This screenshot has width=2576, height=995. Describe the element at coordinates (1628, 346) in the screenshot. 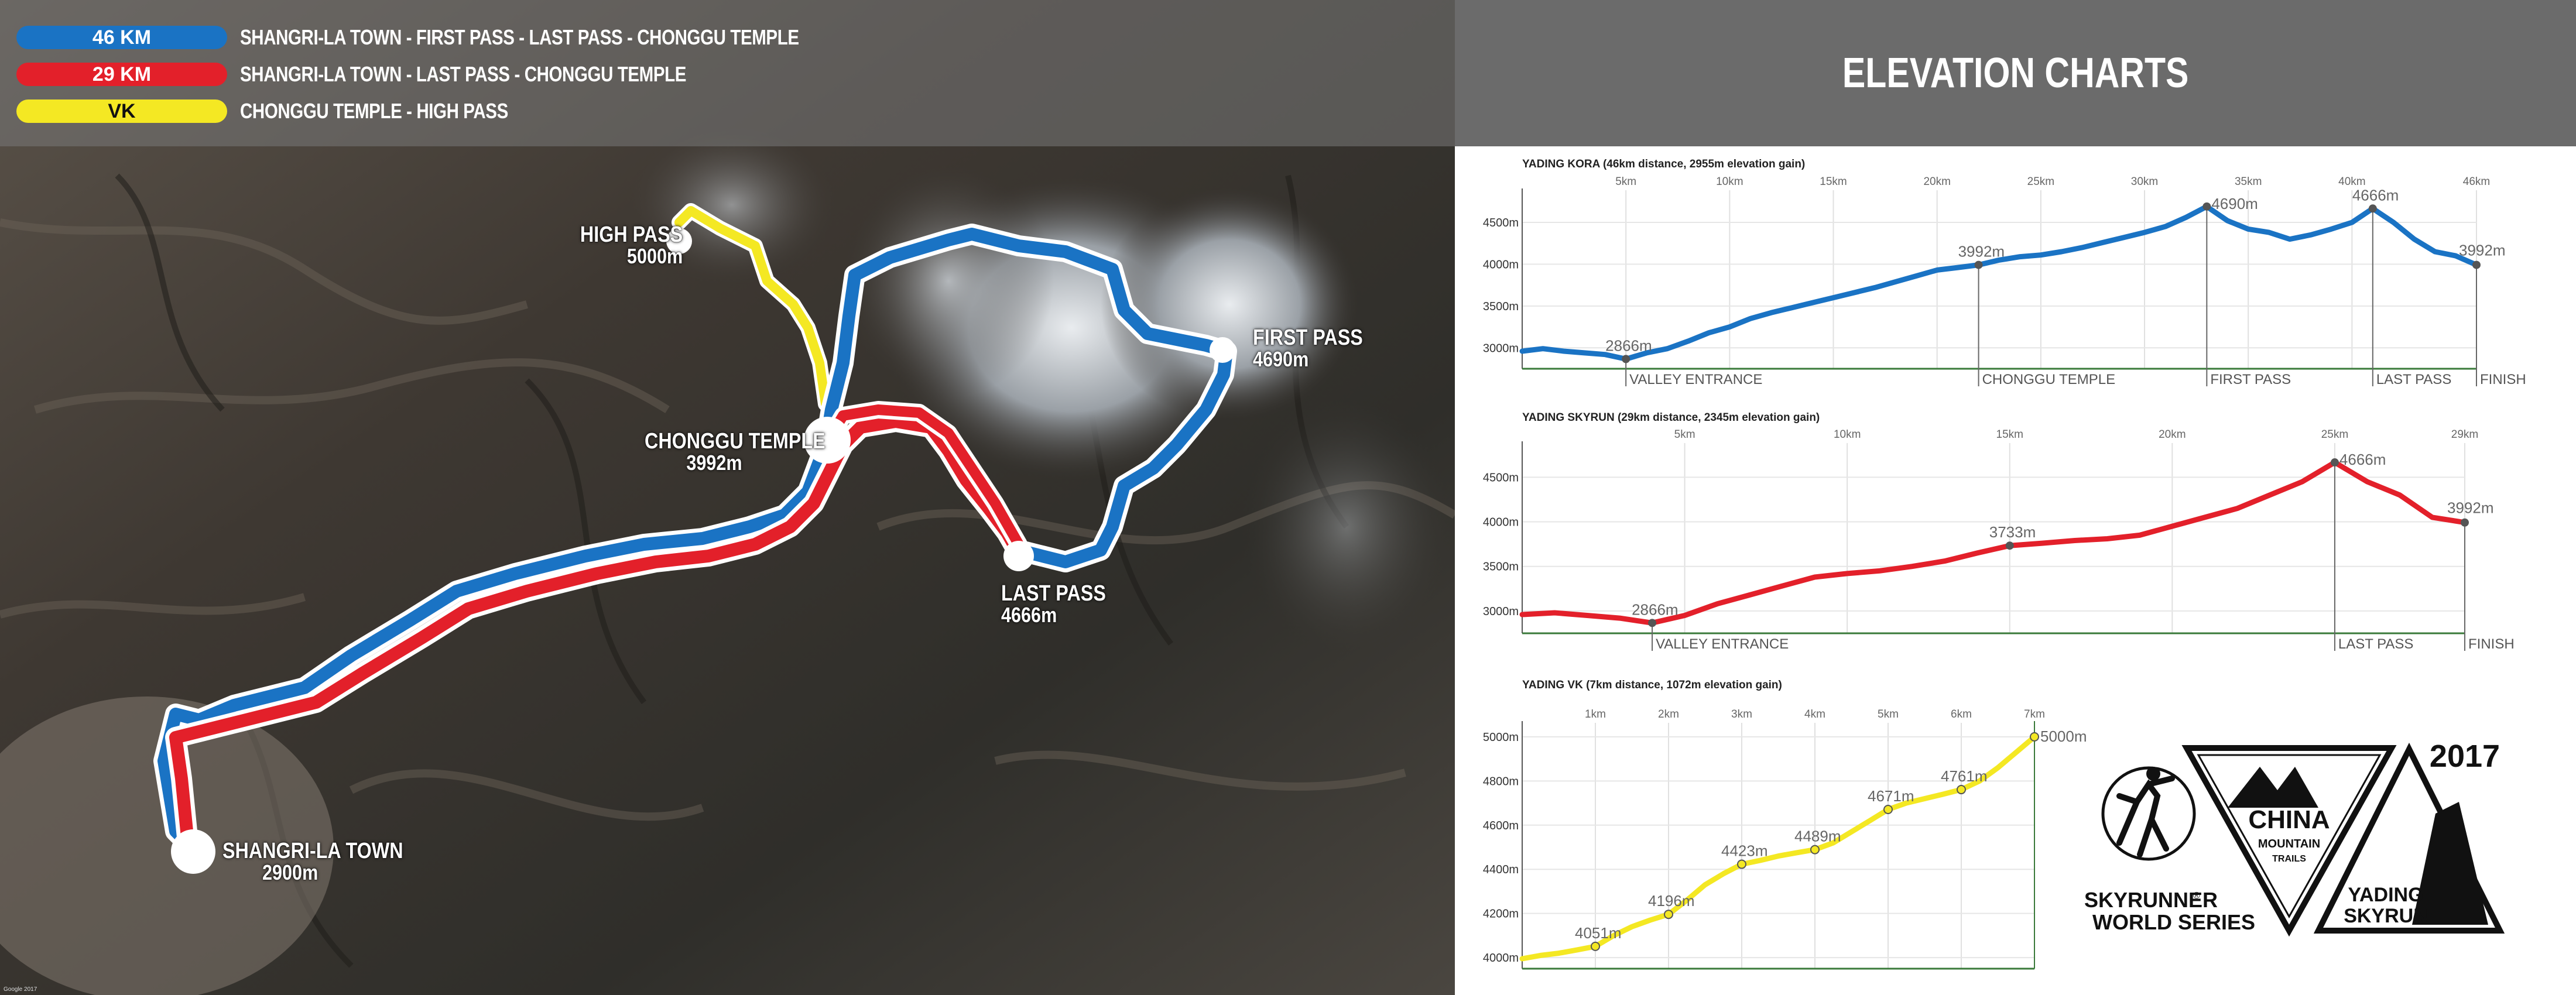

I see `data-label: 2866m` at that location.